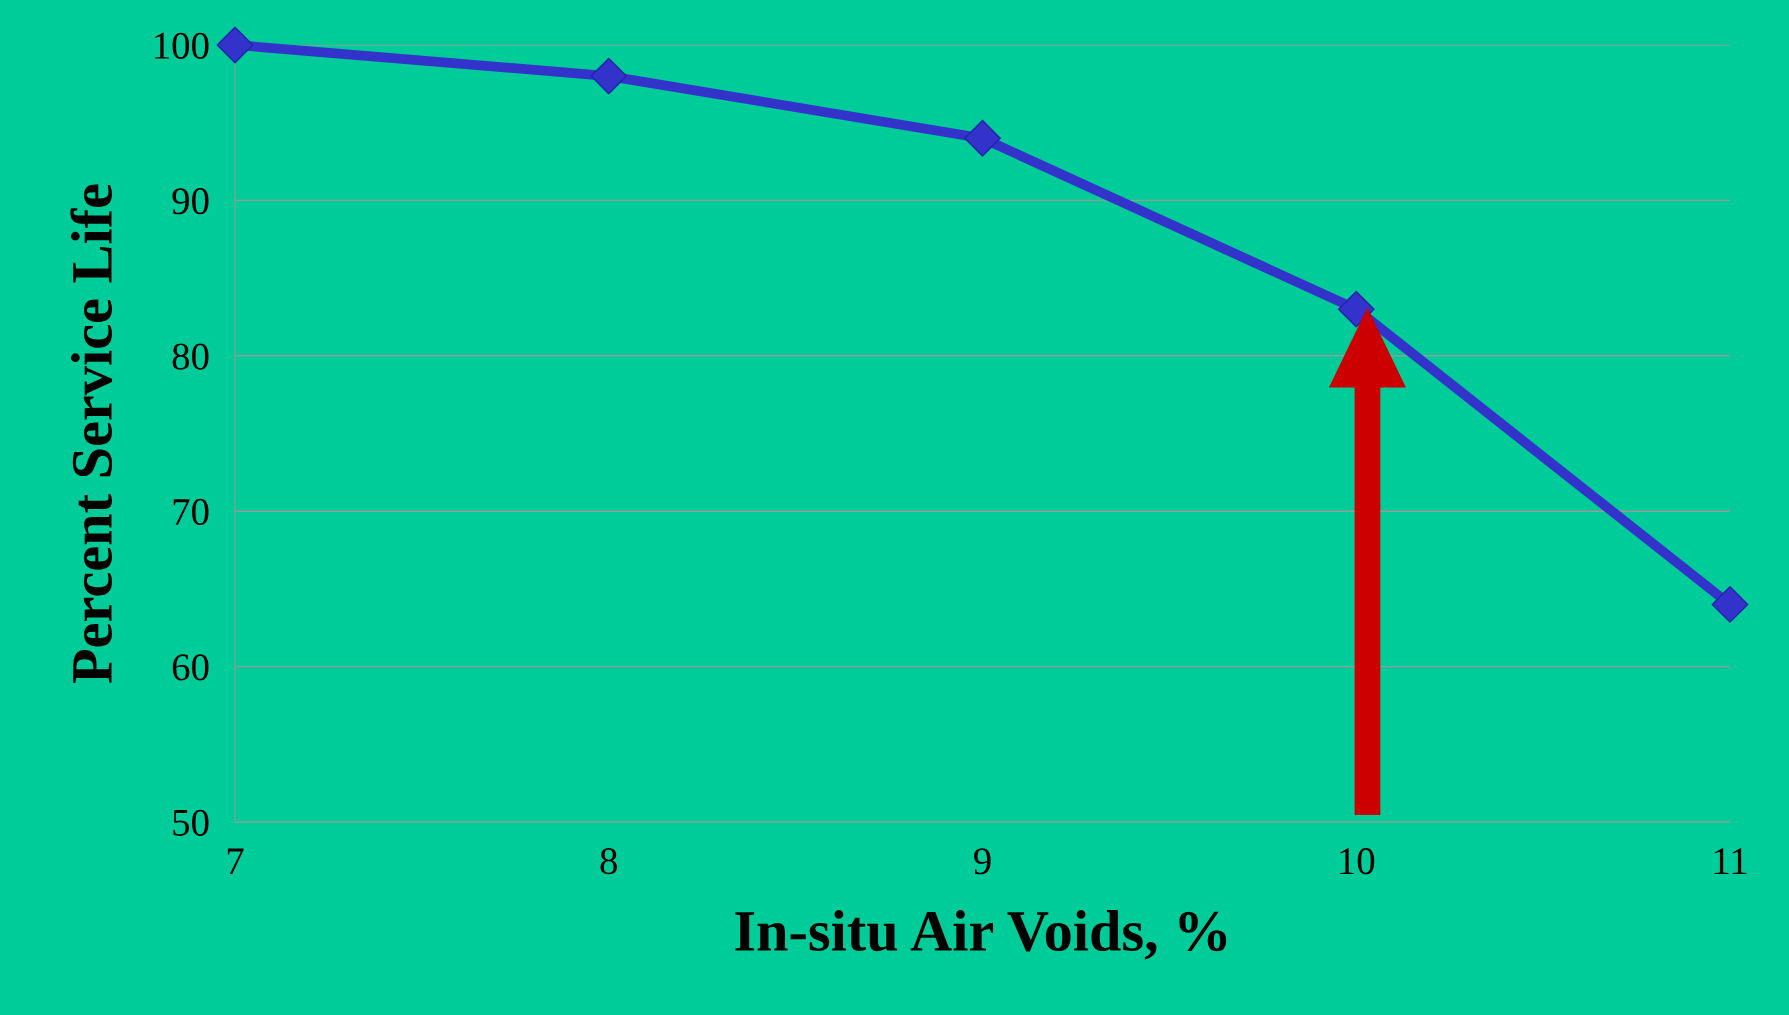 This screenshot has width=1789, height=1015. I want to click on y-tick-label: 50, so click(191, 822).